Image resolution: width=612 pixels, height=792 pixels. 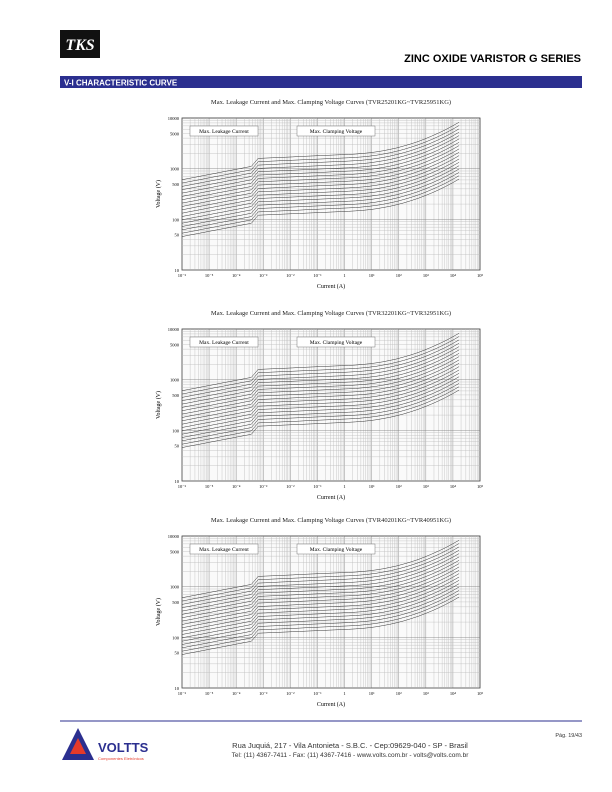 I want to click on x-tick-label: 10³, so click(x=426, y=275).